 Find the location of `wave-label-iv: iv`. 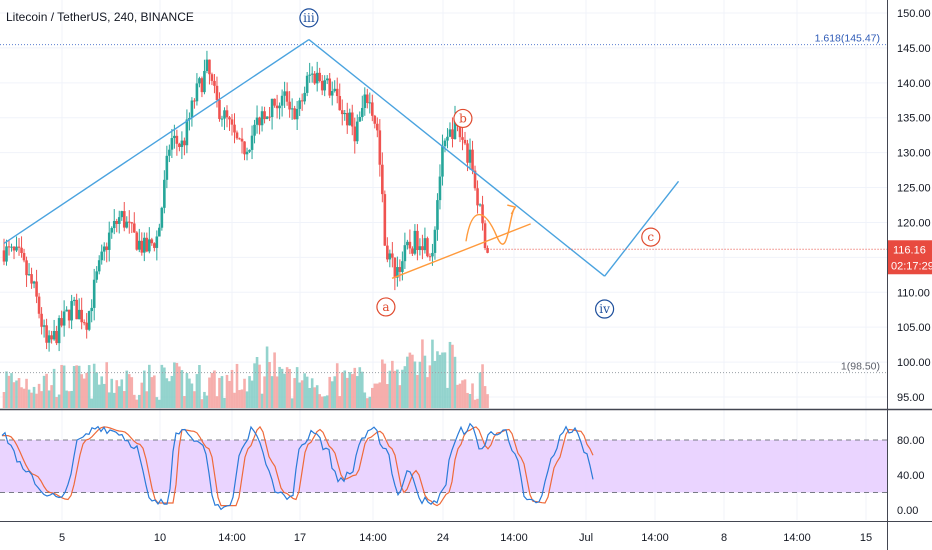

wave-label-iv: iv is located at coordinates (604, 309).